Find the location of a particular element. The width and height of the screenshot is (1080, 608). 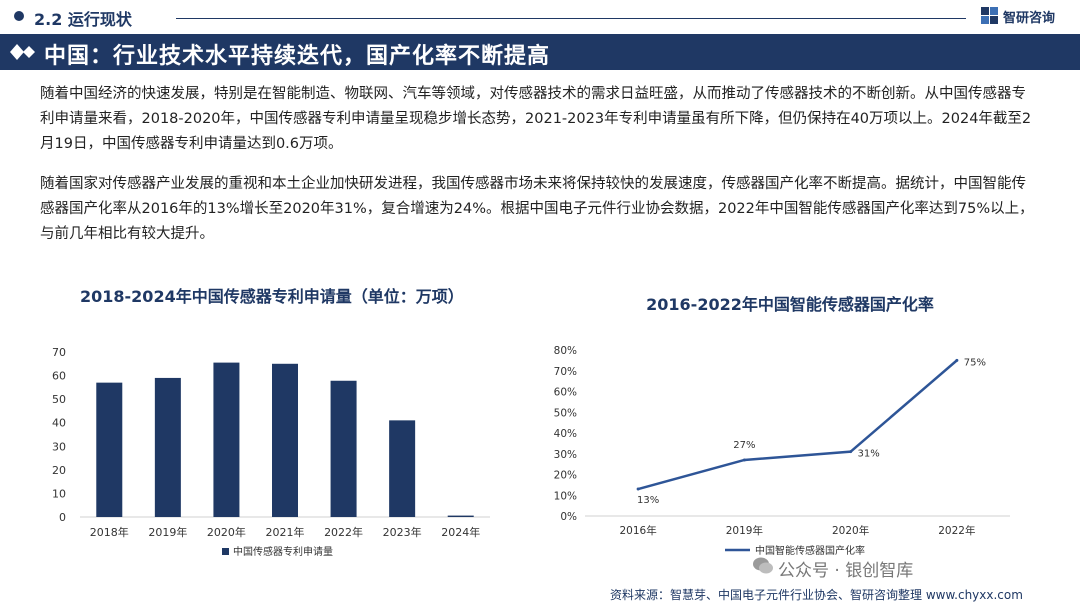

title-banner: 中国：行业技术水平持续迭代，国产化率不断提高 is located at coordinates (540, 52).